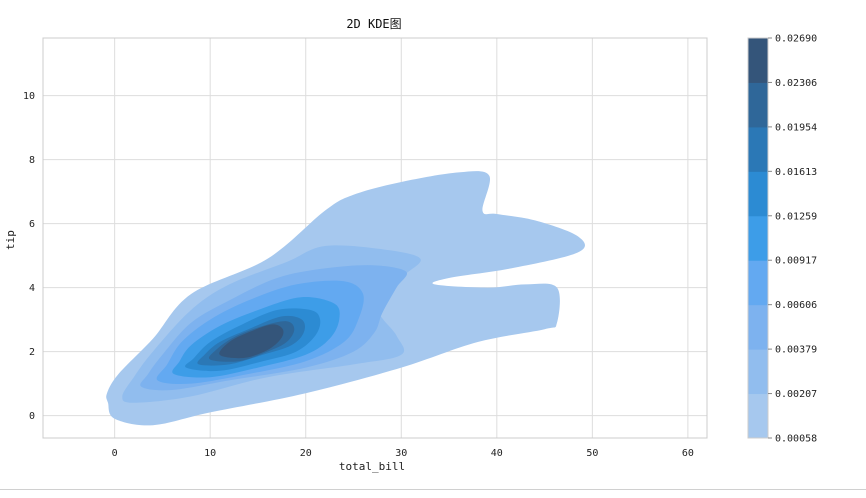 The height and width of the screenshot is (498, 866). I want to click on colorbar-frame, so click(758, 238).